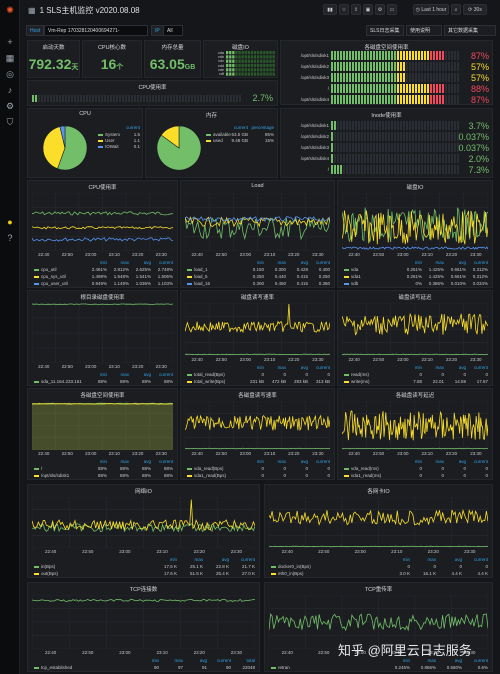  Describe the element at coordinates (10, 10) in the screenshot. I see `grafana-logo-icon: ✺` at that location.